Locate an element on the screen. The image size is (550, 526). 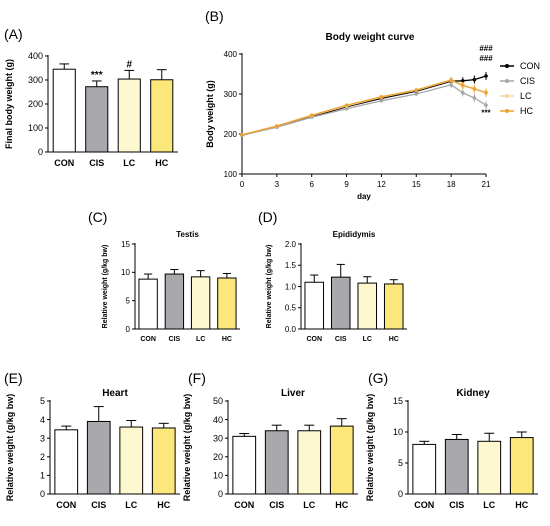
x-tick-label: 12 is located at coordinates (381, 184).